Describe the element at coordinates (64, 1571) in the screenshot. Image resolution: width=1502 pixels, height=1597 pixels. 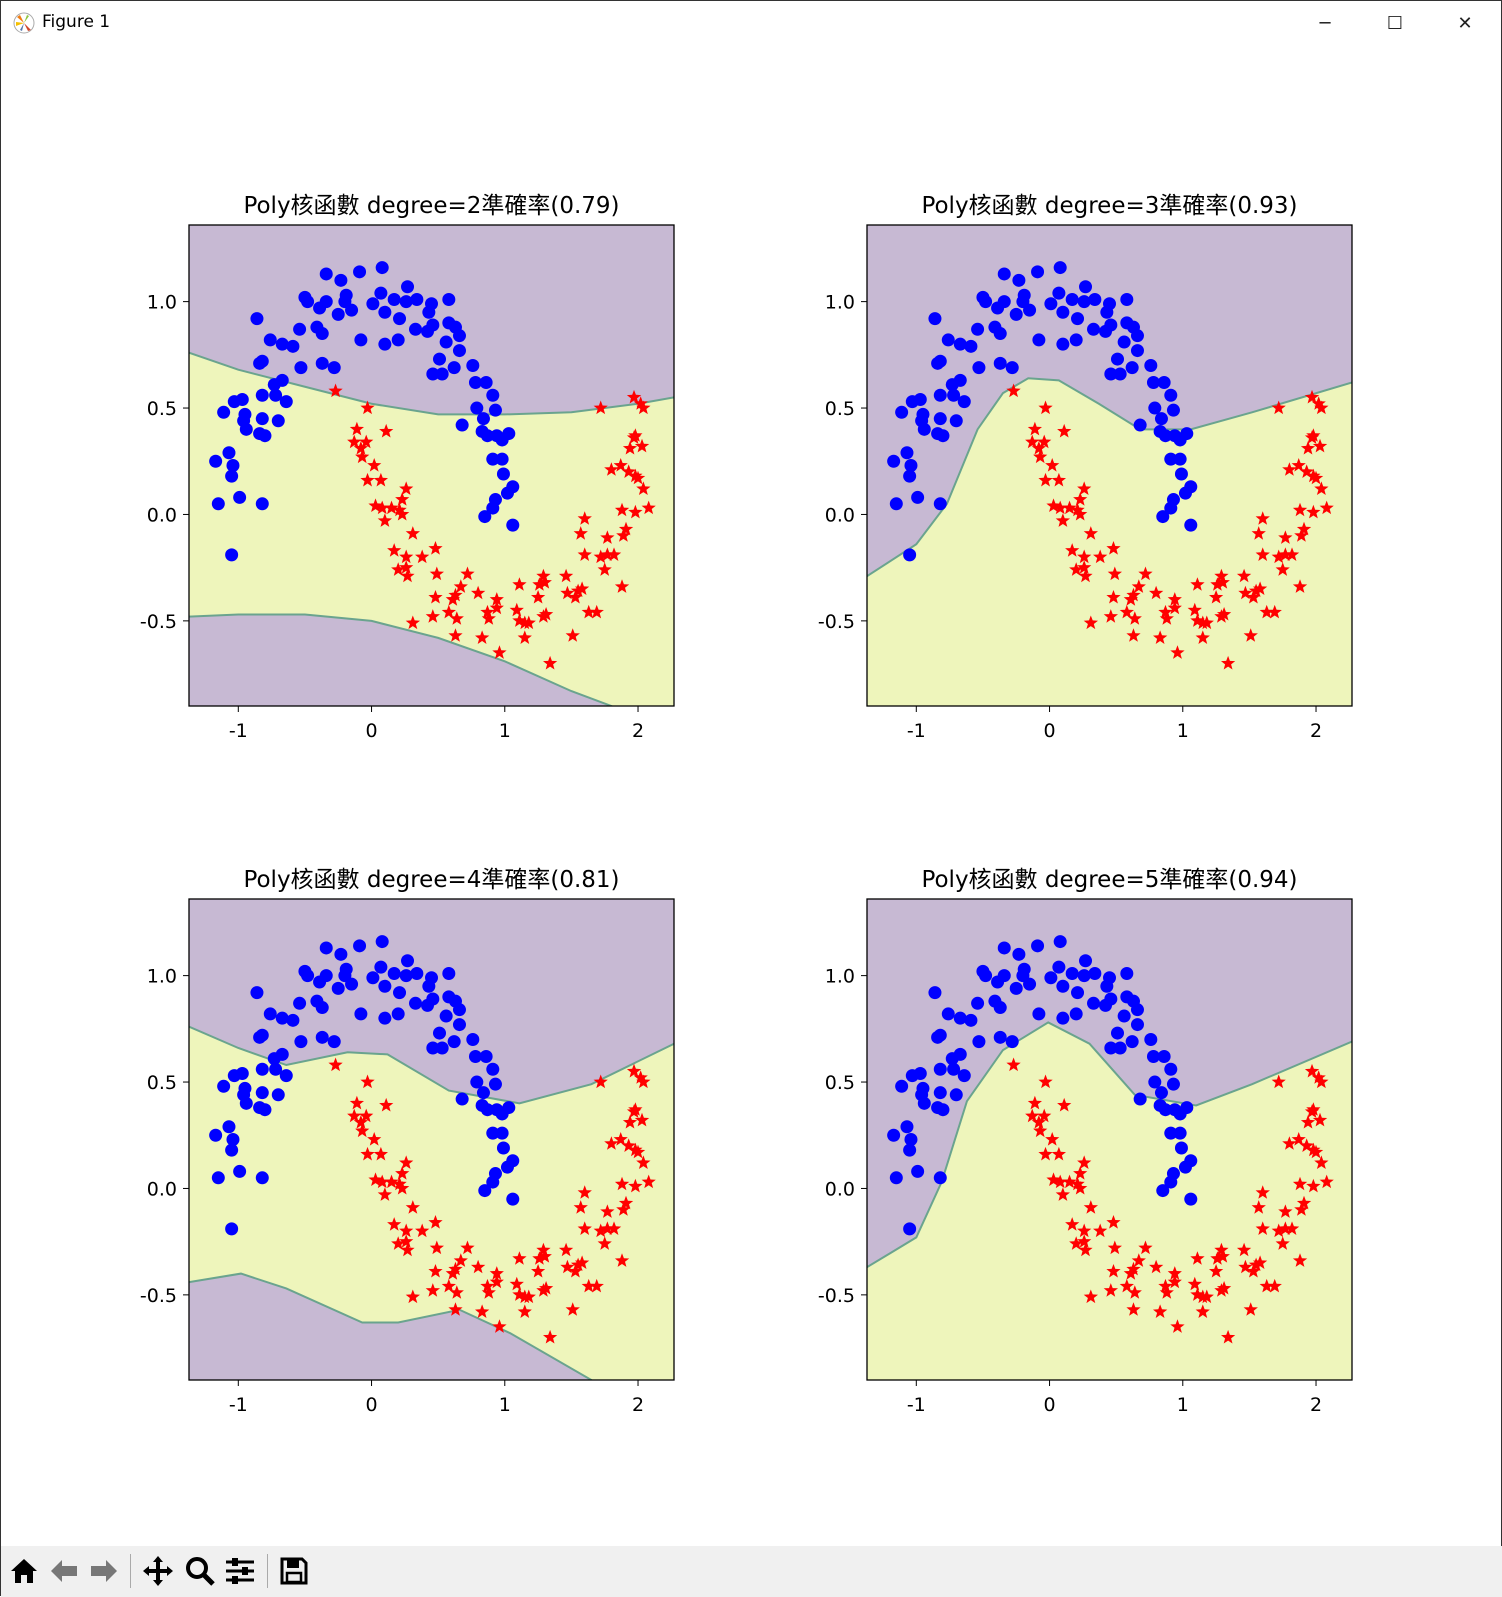
I see `back-button` at that location.